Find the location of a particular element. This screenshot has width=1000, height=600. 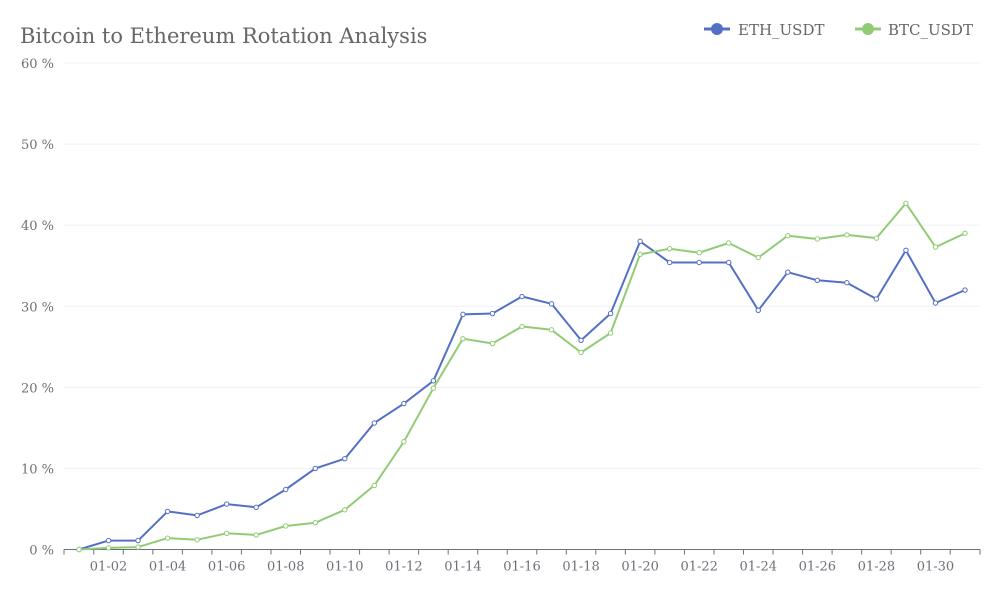

y-tick-label: 40 % is located at coordinates (37, 226).